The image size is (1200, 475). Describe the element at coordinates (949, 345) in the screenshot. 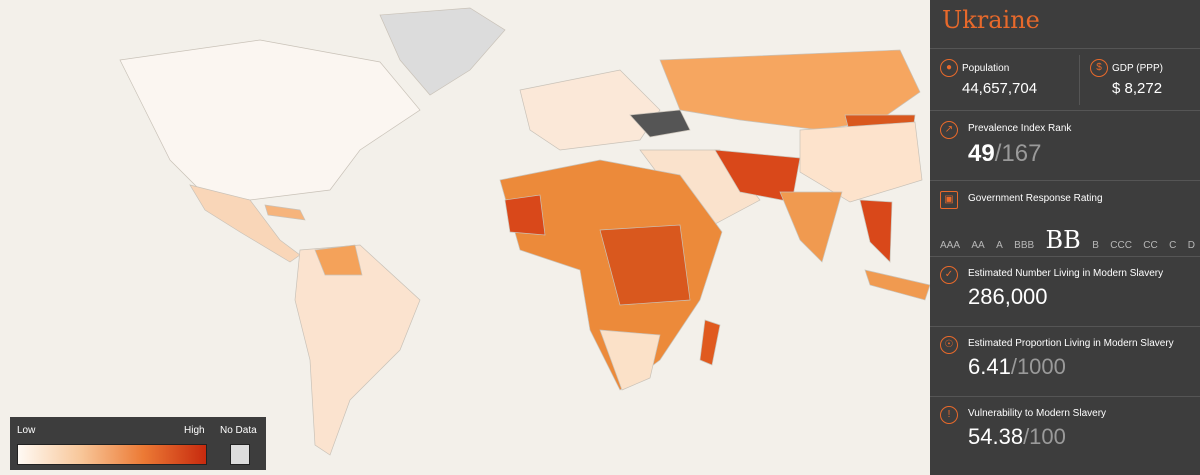

I see `proportion-icon: ☉` at that location.